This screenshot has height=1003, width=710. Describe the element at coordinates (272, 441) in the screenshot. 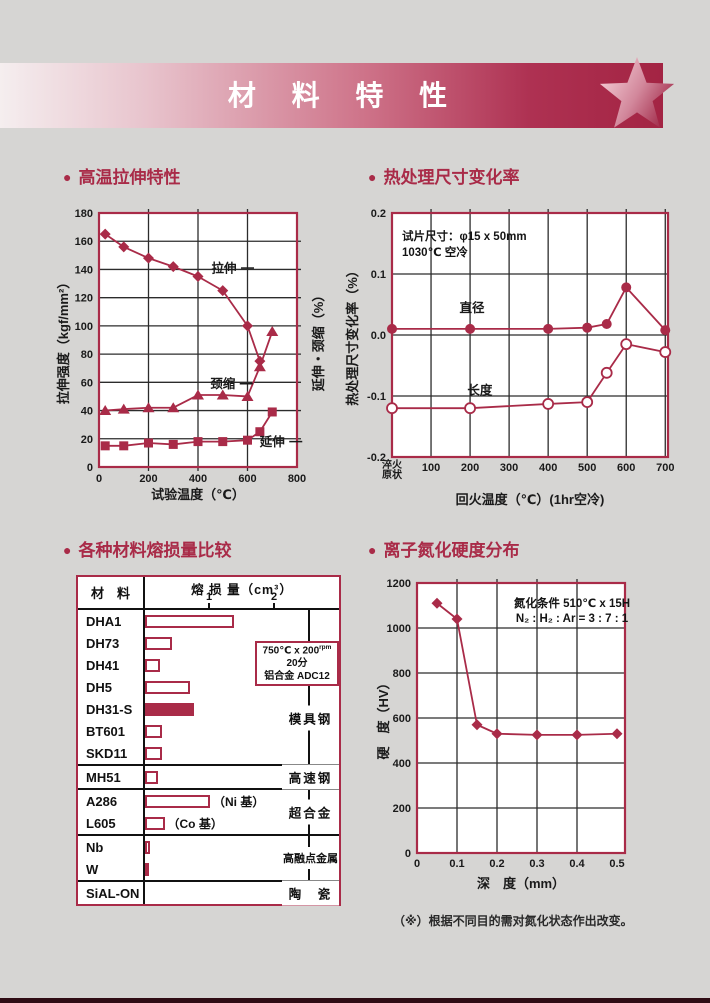

I see `svg-text: 延伸` at that location.